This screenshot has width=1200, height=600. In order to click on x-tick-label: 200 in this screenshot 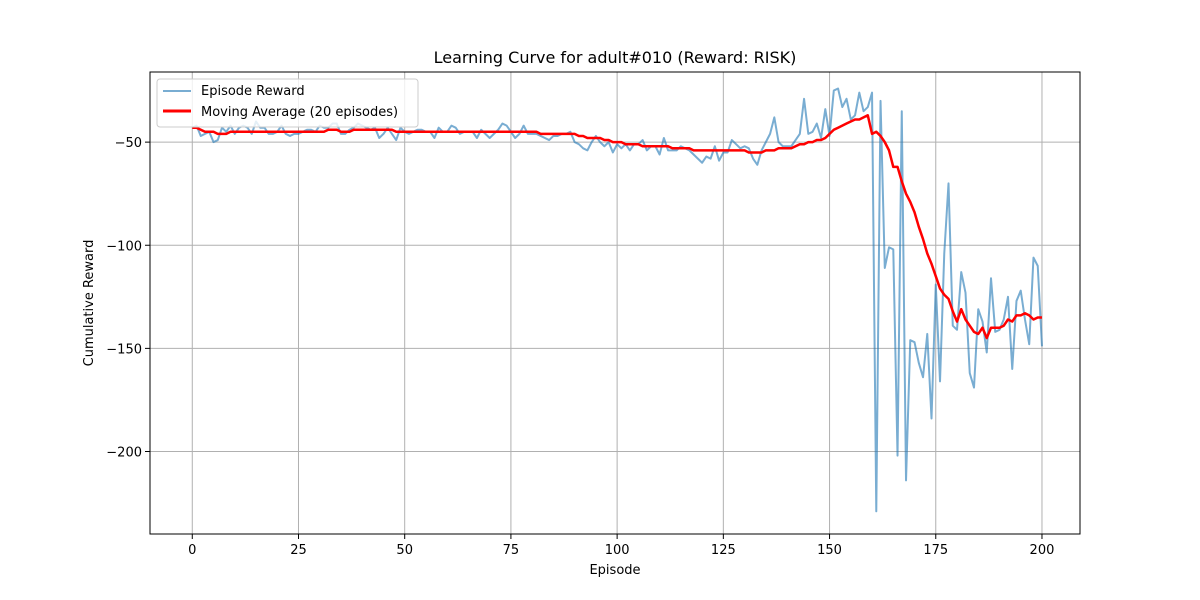, I will do `click(1042, 550)`.